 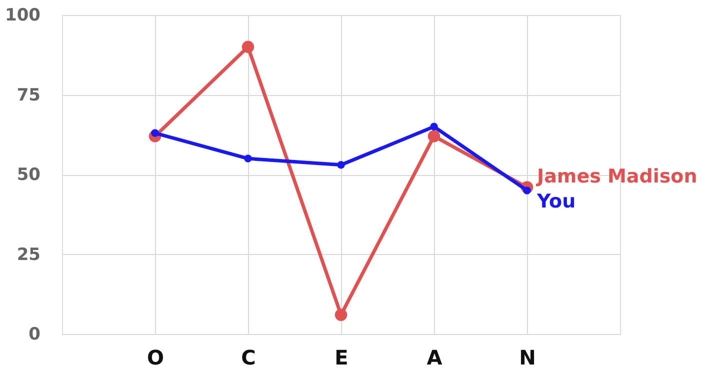 What do you see at coordinates (616, 176) in the screenshot?
I see `series-label: James Madison` at bounding box center [616, 176].